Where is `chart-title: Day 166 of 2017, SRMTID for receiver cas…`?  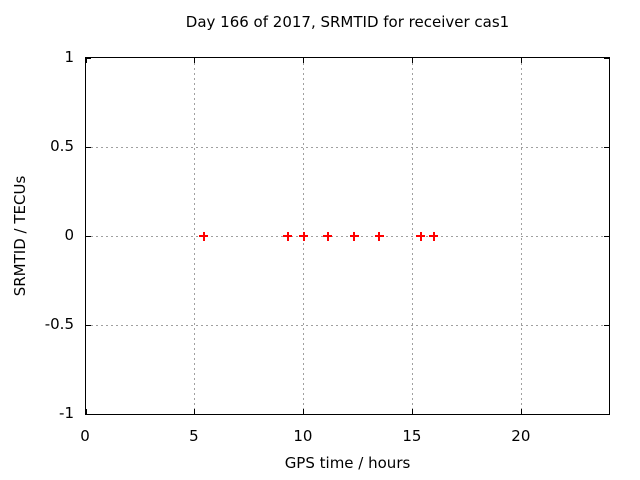 chart-title: Day 166 of 2017, SRMTID for receiver cas… is located at coordinates (347, 22).